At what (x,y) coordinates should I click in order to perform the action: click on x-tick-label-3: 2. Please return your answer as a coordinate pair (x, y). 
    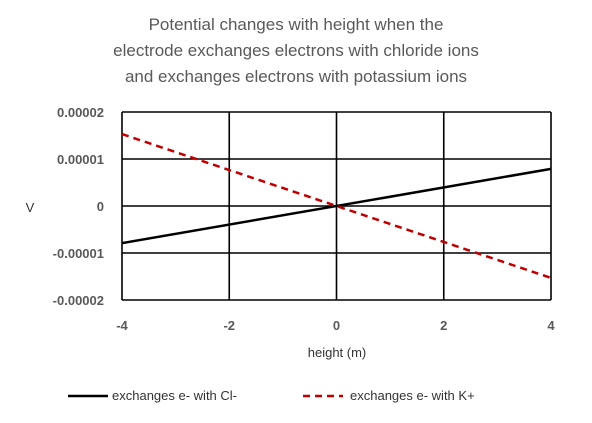
    Looking at the image, I should click on (443, 325).